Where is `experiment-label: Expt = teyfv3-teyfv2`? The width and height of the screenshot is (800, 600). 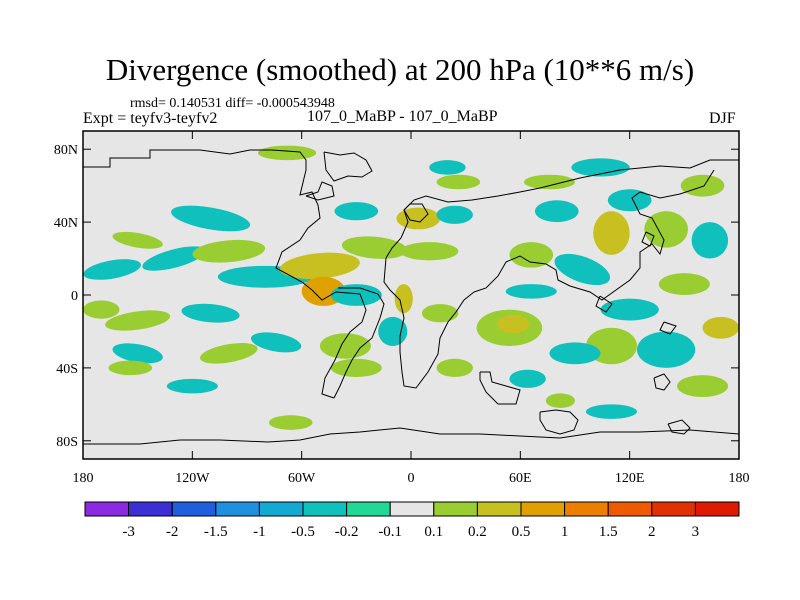 experiment-label: Expt = teyfv3-teyfv2 is located at coordinates (150, 118).